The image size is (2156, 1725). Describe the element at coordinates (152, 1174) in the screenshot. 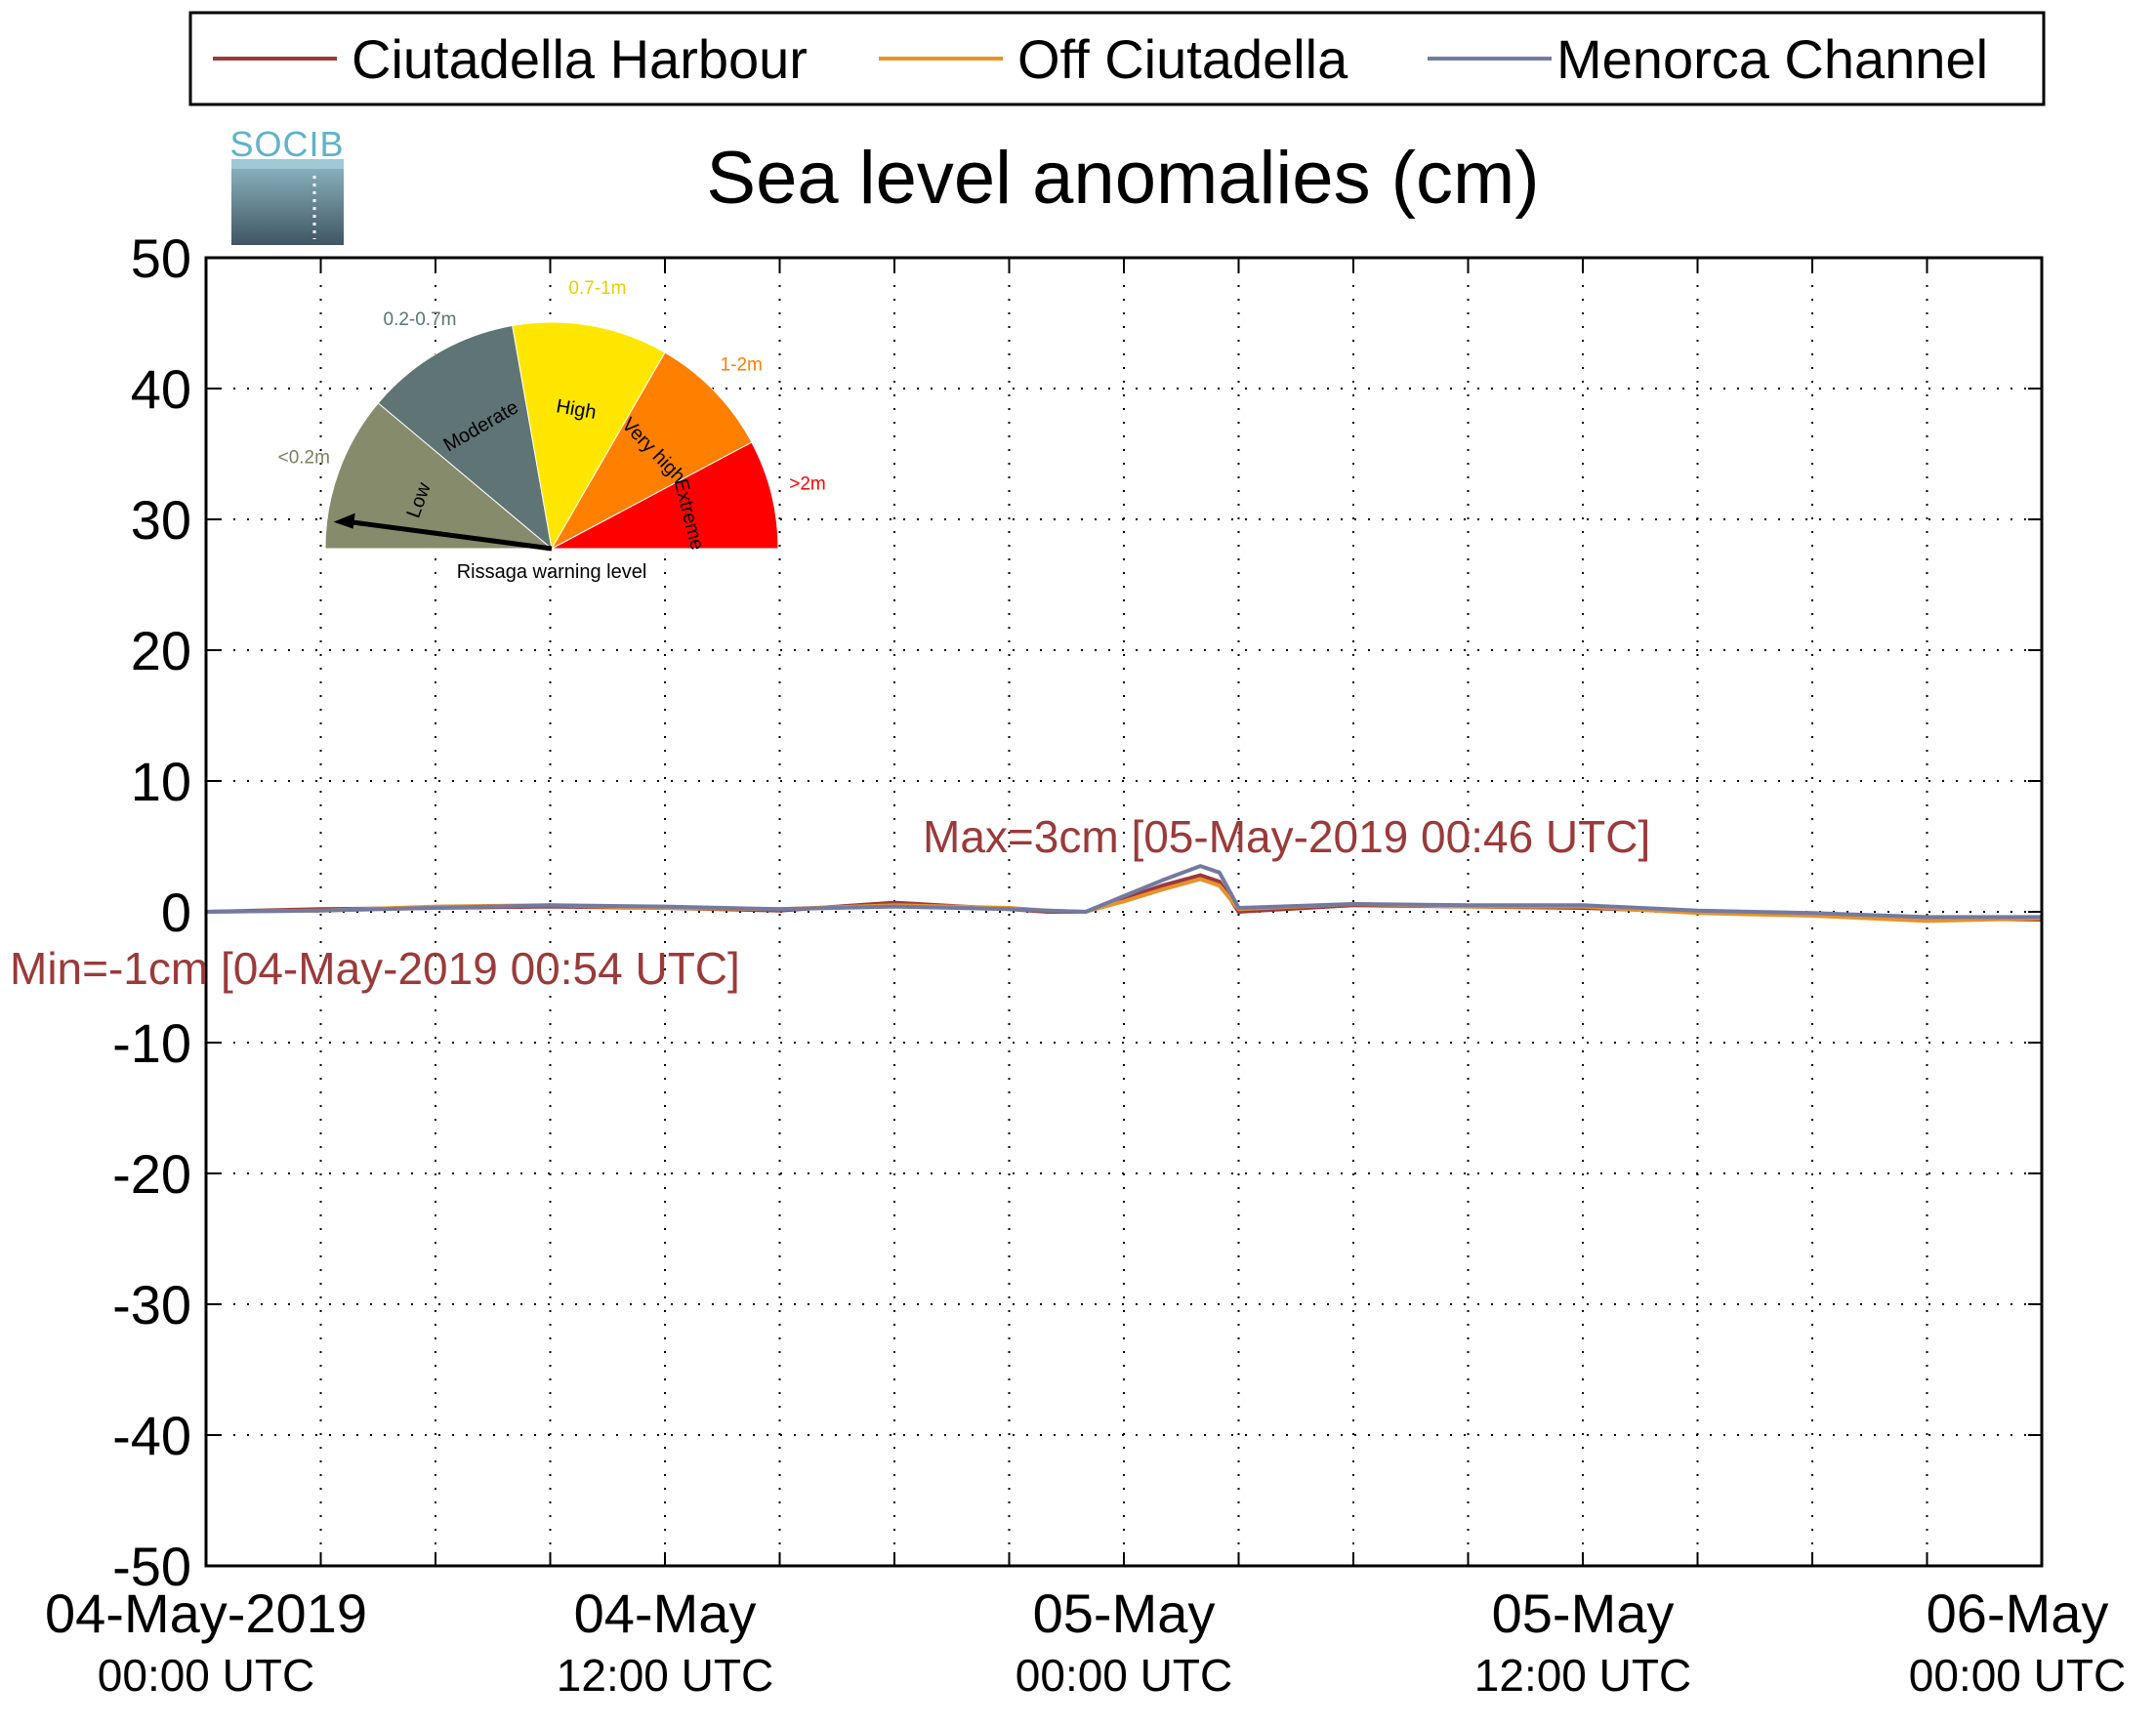

I see `y-tick-label: -20` at that location.